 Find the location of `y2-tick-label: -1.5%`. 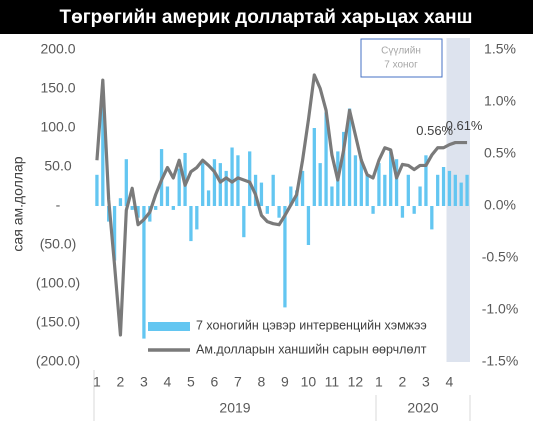

y2-tick-label: -1.5% is located at coordinates (500, 361).